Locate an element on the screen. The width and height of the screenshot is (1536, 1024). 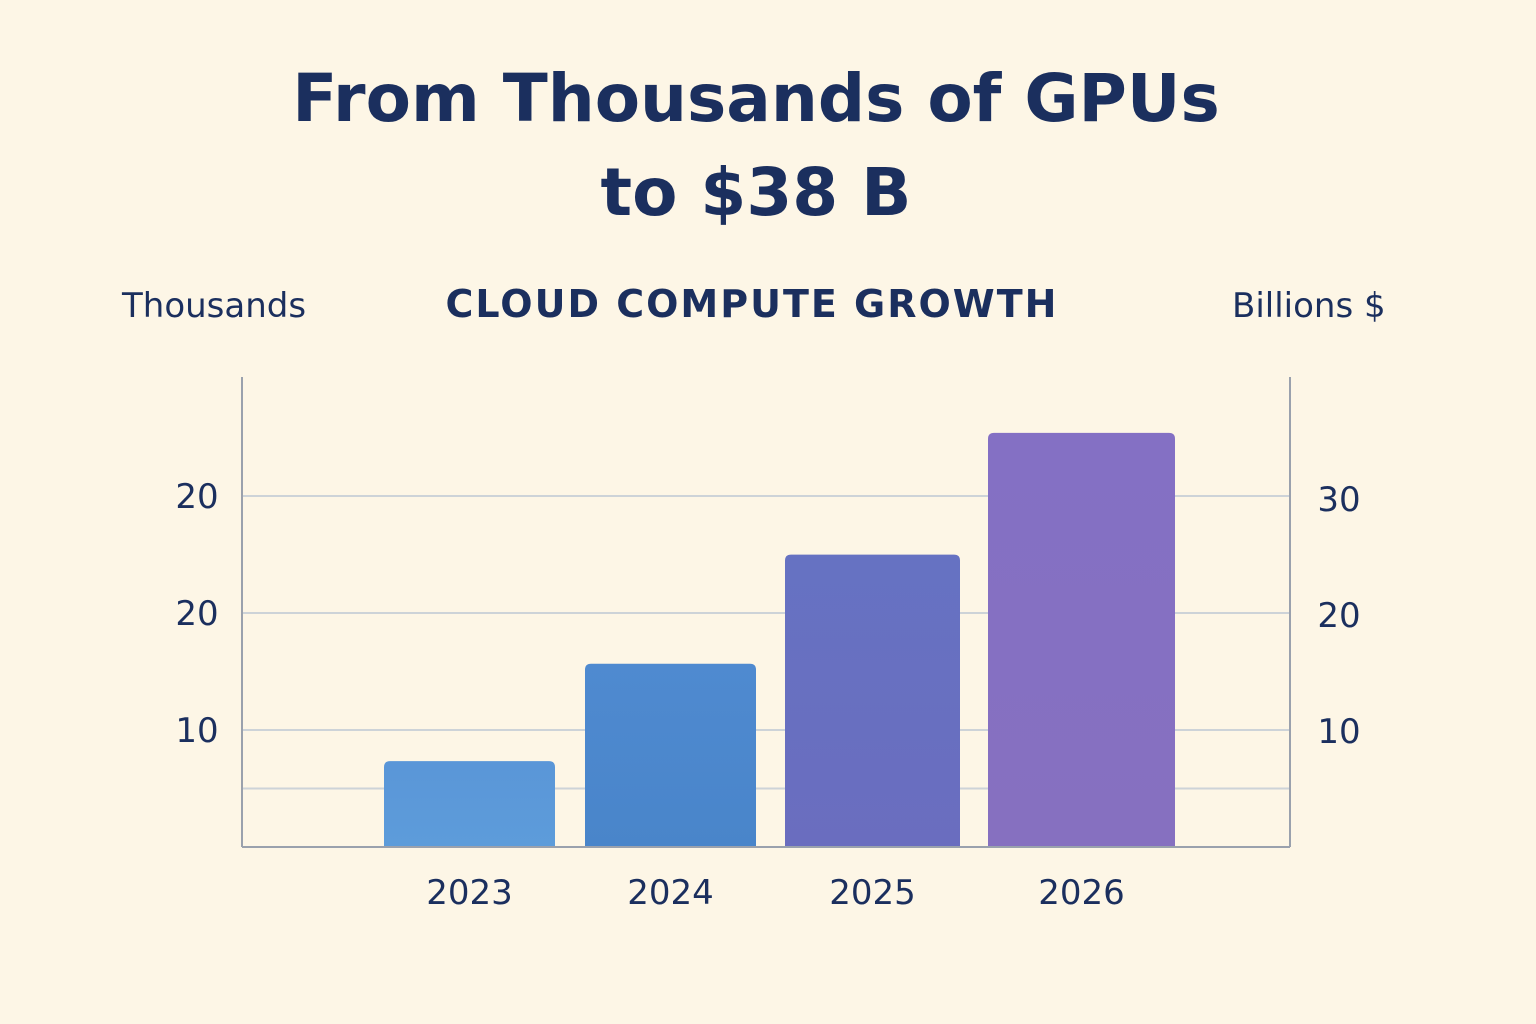
bar-2023 is located at coordinates (469, 804).